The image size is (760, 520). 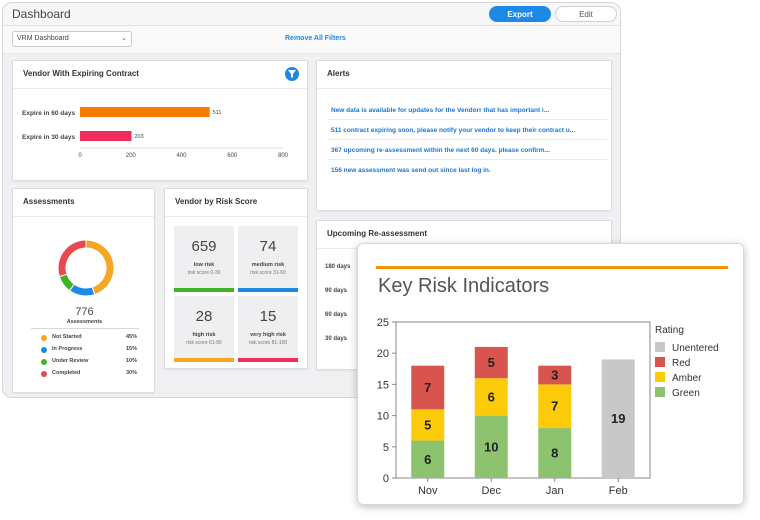 I want to click on risk-box-very-high: 15 very high risk risk score 81-100, so click(x=268, y=329).